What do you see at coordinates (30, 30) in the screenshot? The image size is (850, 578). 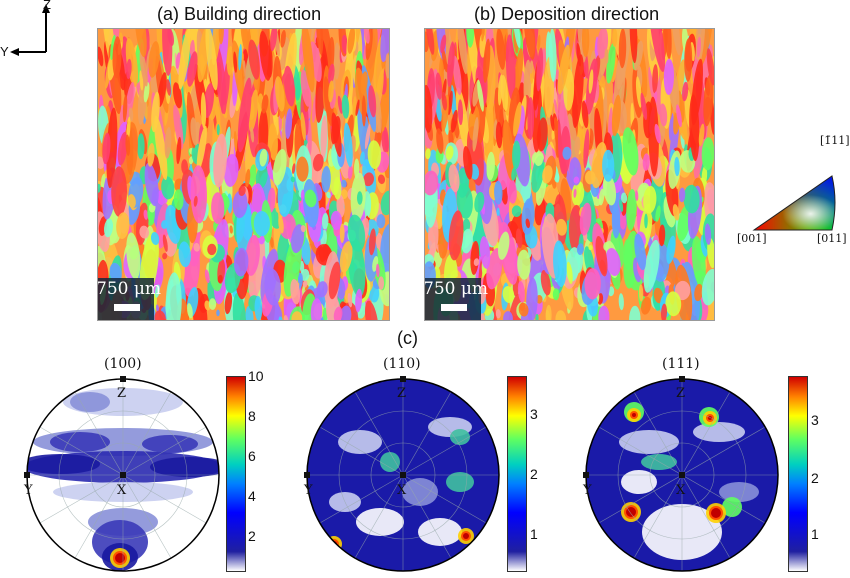 I see `axis-triad` at bounding box center [30, 30].